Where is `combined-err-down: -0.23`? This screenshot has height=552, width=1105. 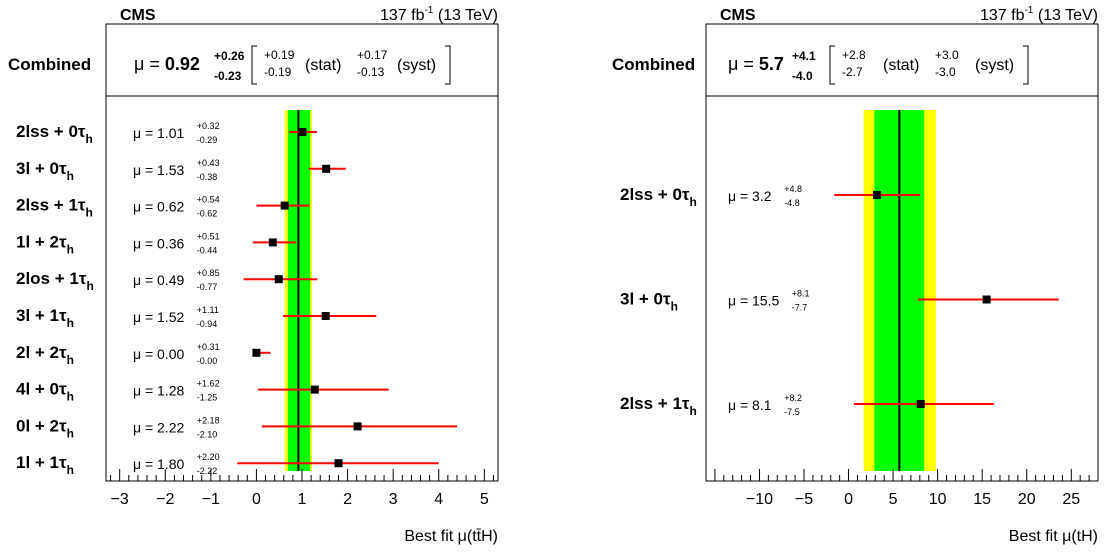
combined-err-down: -0.23 is located at coordinates (228, 76).